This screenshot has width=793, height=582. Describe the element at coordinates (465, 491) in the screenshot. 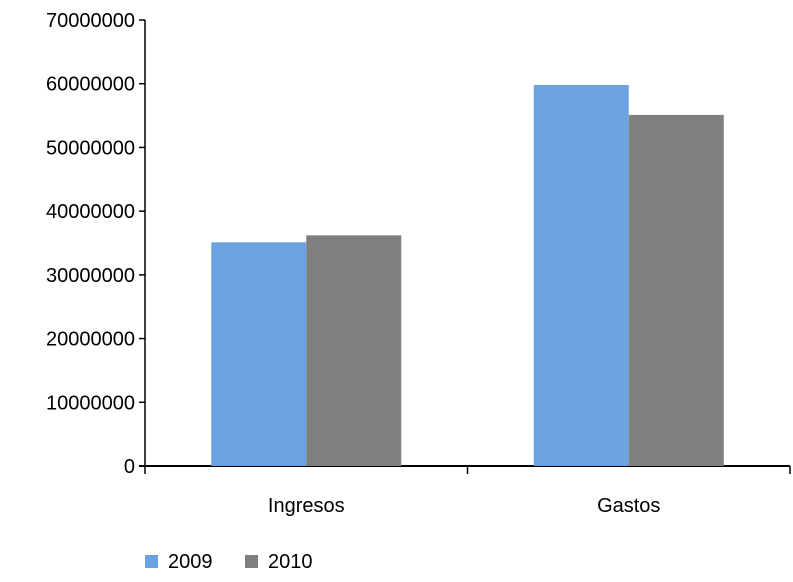

I see `x-axis: Ingresos Gastos` at that location.